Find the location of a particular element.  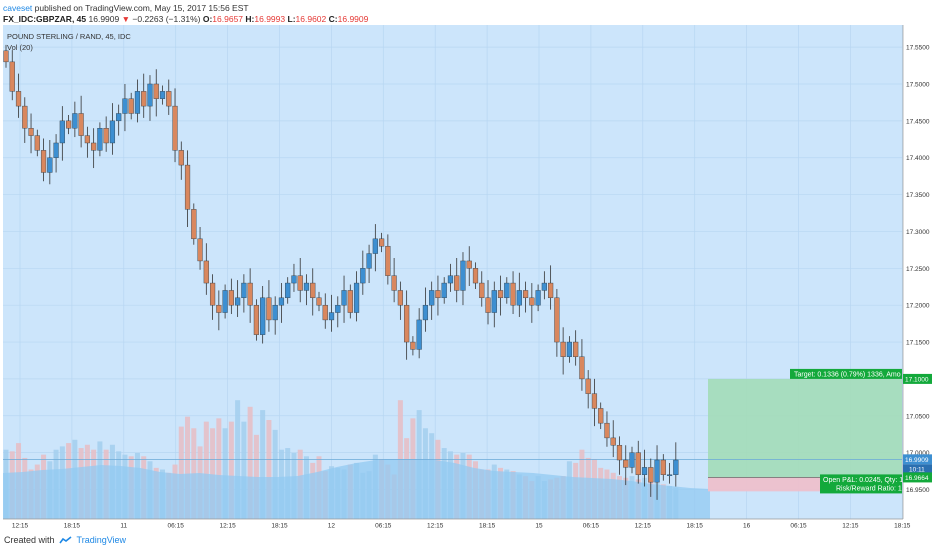

time-tick-label: 16 is located at coordinates (747, 526).